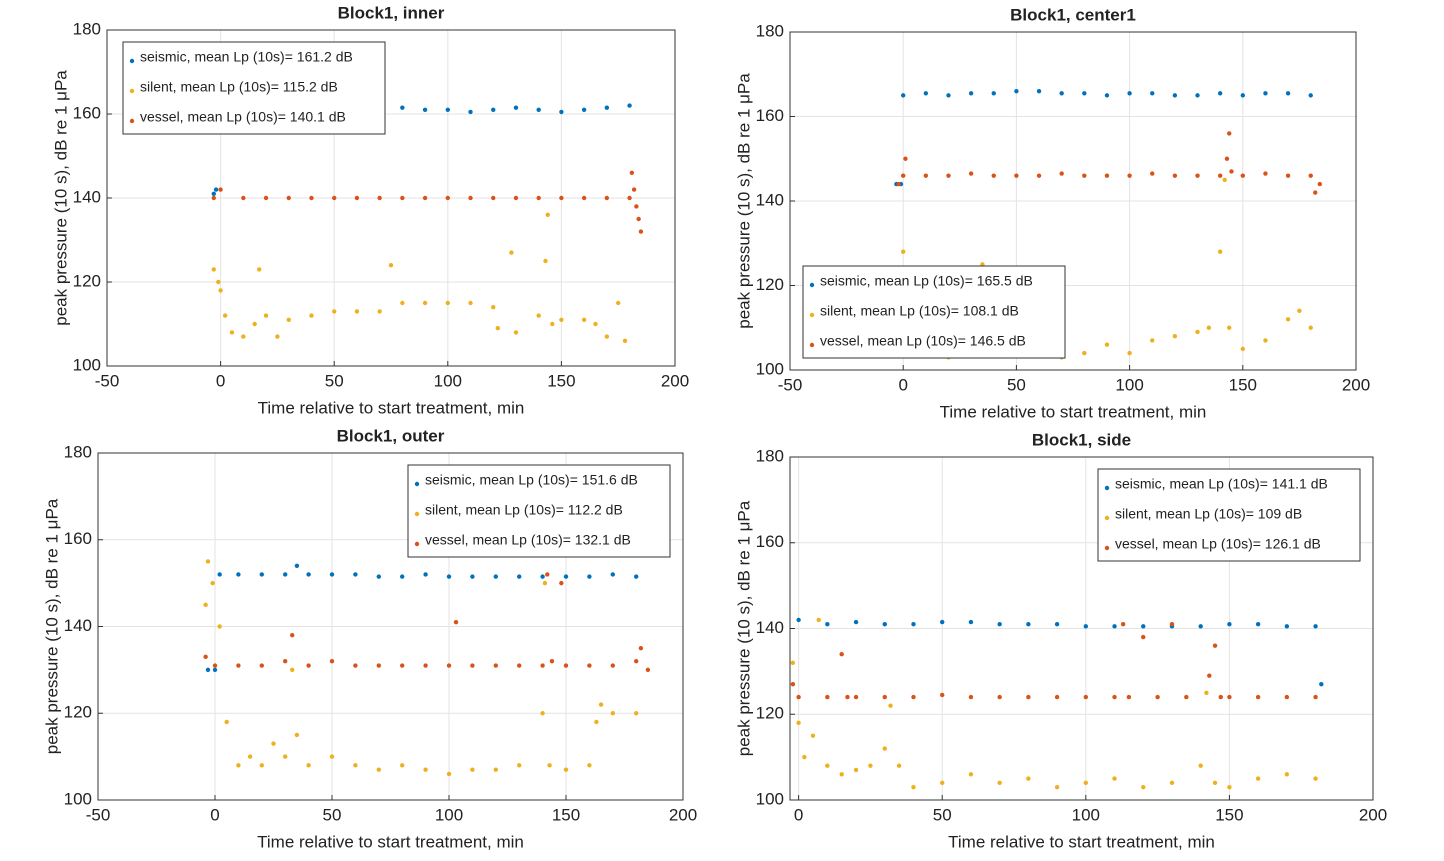 This screenshot has width=1444, height=861. I want to click on legend-label: seismic, mean Lp (10s)= 151.6 dB, so click(531, 480).